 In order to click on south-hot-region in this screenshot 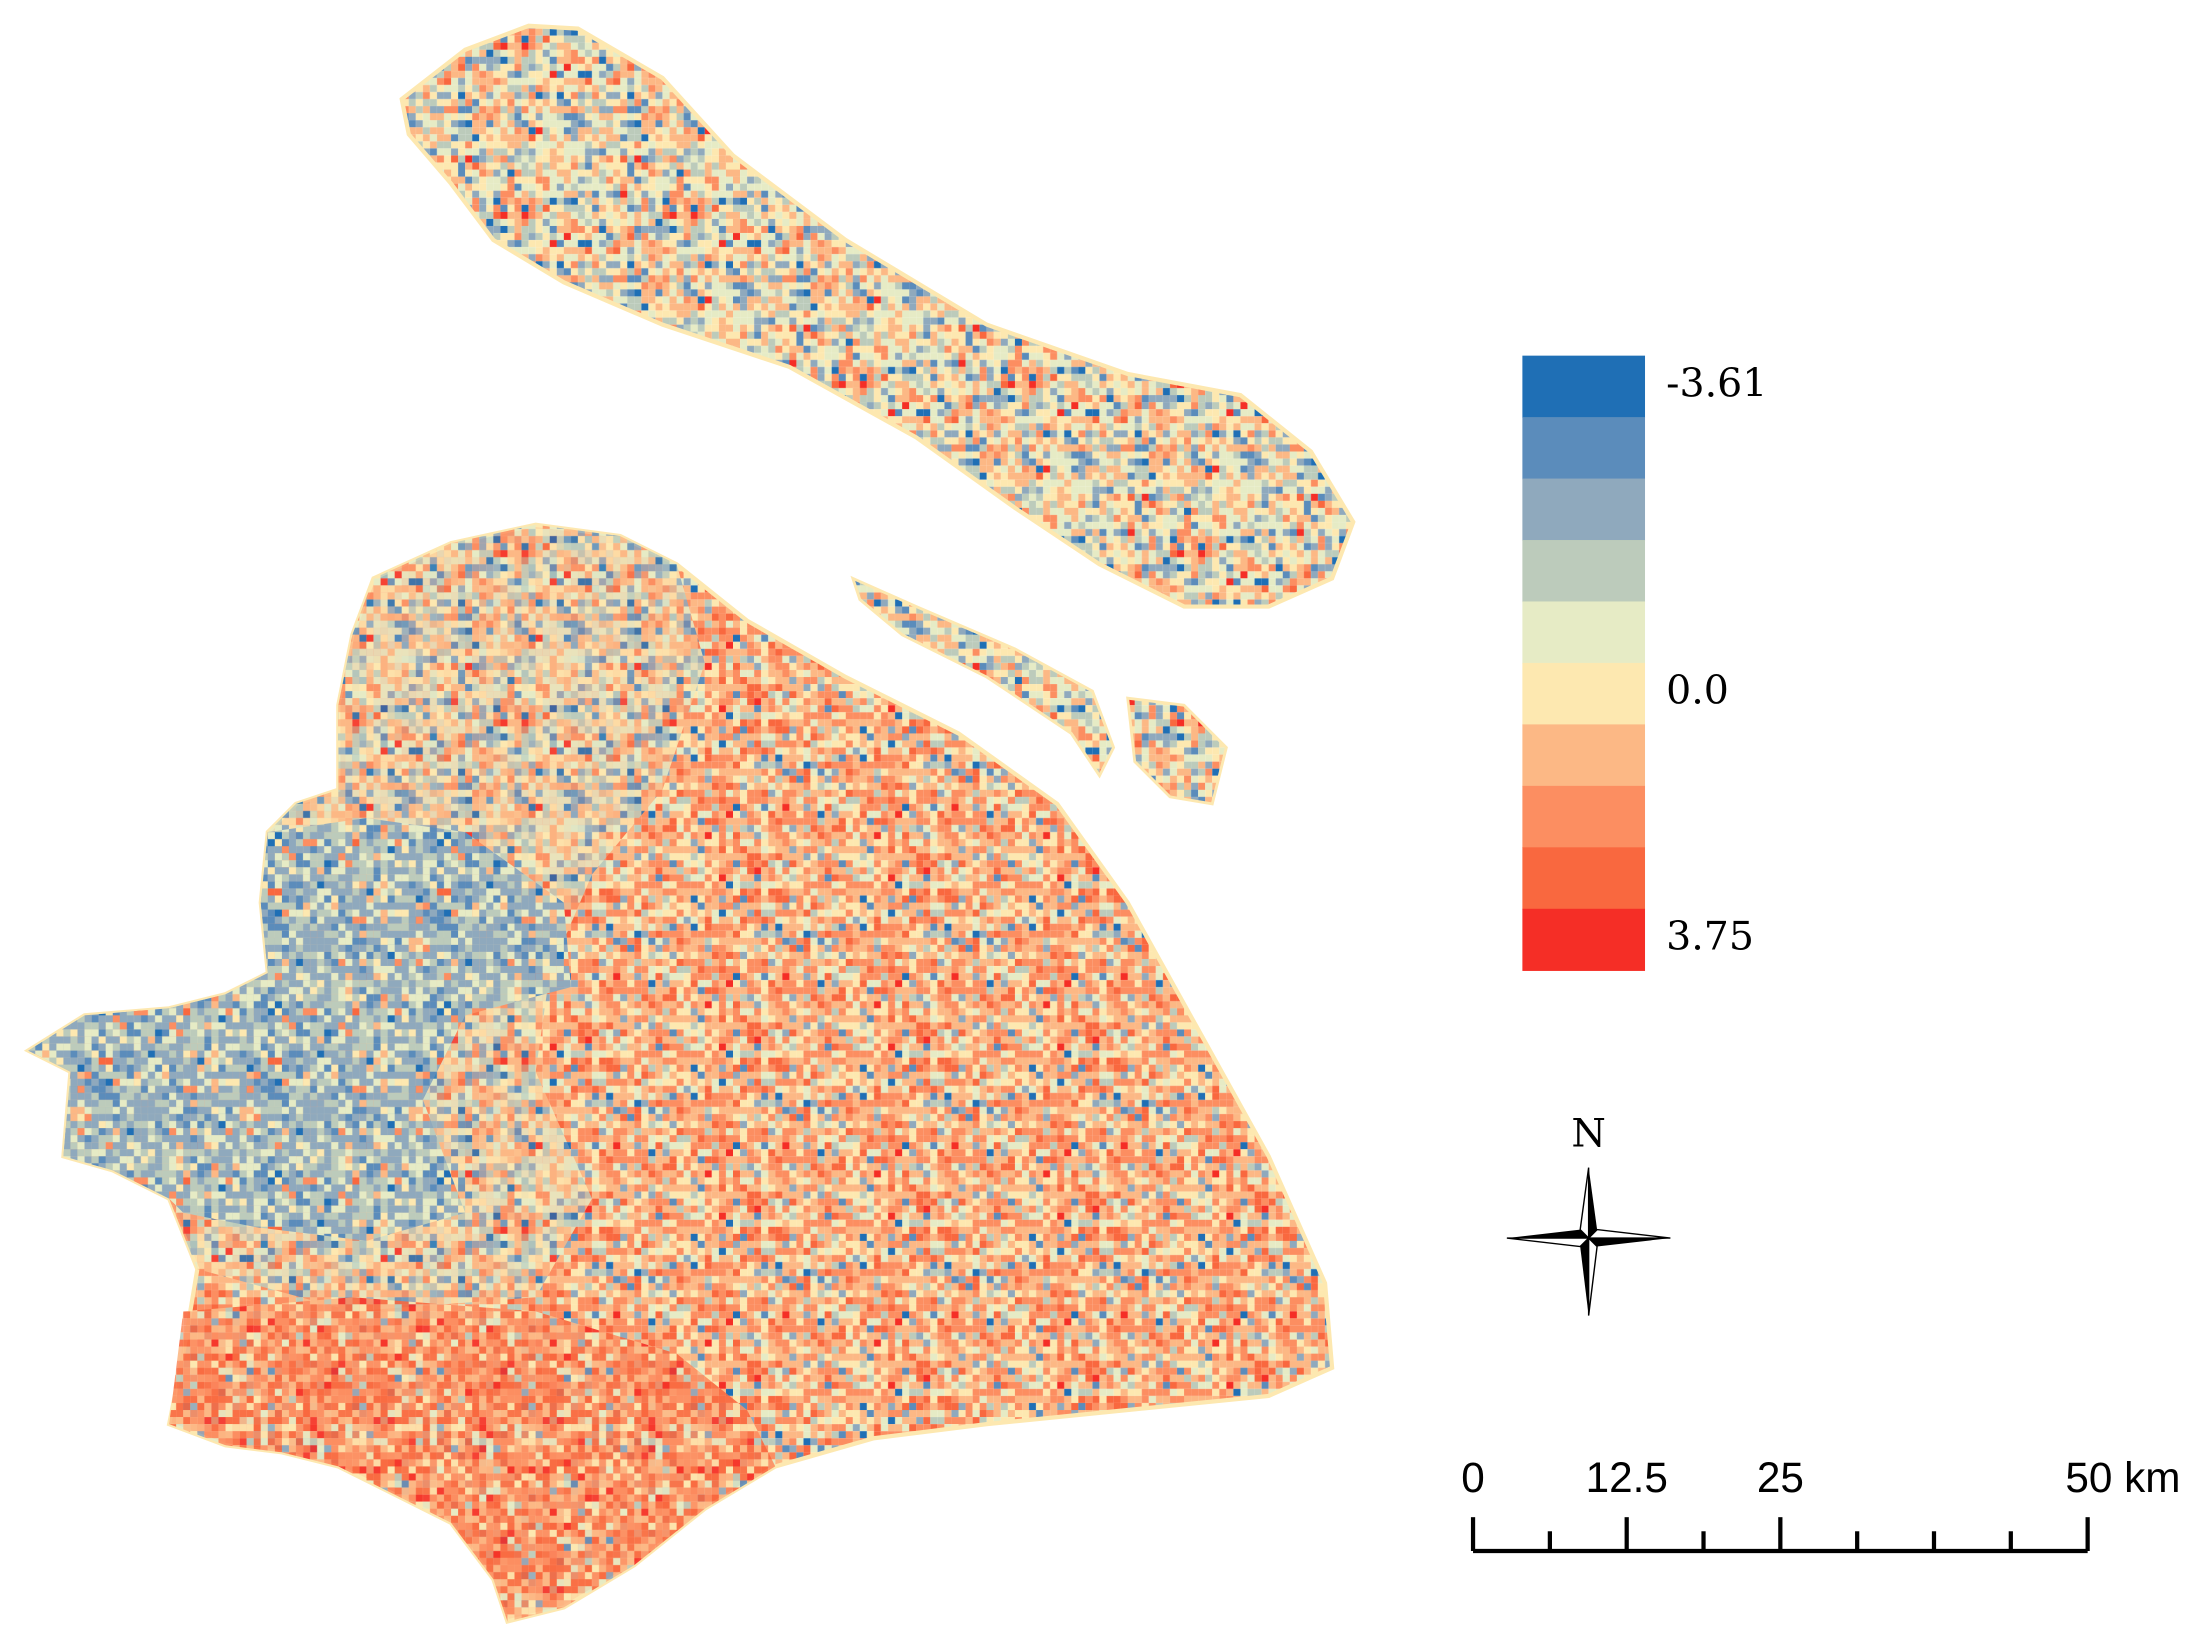, I will do `click(472, 1459)`.